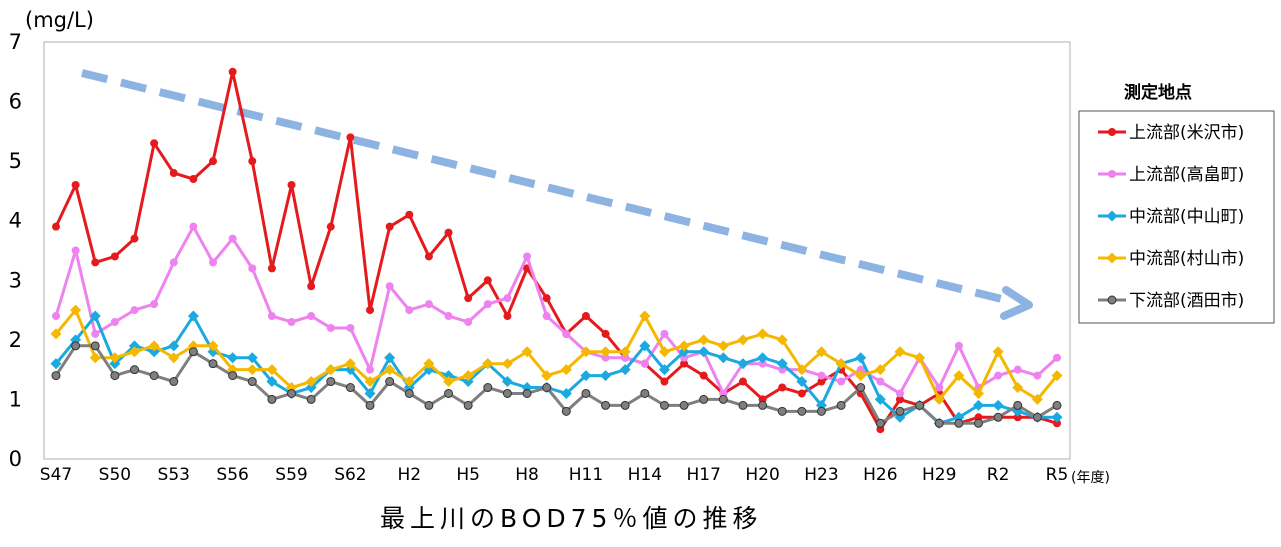  Describe the element at coordinates (174, 475) in the screenshot. I see `x-tick-label: S53` at that location.